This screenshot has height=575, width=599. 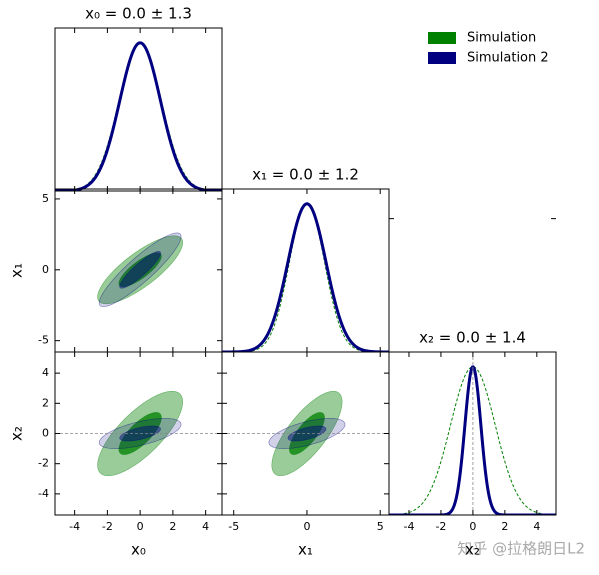 I want to click on y-axis-label: x₁, so click(x=17, y=270).